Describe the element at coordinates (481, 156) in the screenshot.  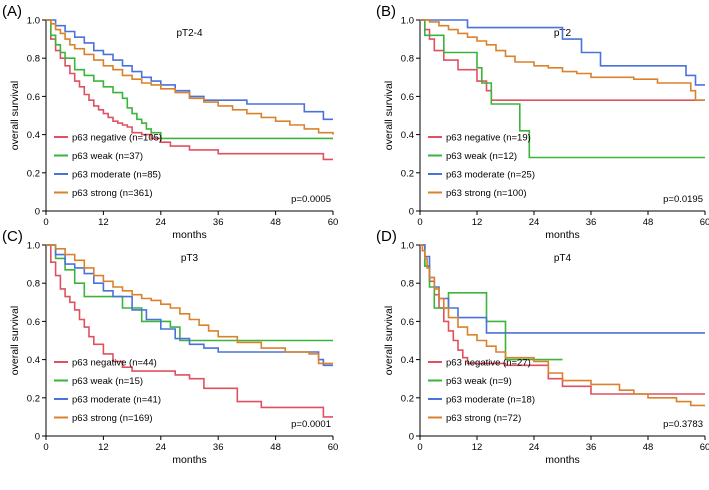
I see `legend-label: p63 weak (n=12)` at that location.